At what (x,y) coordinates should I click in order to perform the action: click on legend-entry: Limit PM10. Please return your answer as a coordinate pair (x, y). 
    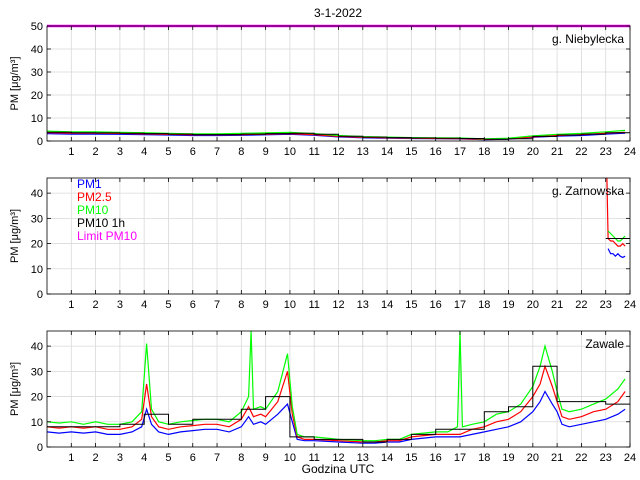
    Looking at the image, I should click on (107, 236).